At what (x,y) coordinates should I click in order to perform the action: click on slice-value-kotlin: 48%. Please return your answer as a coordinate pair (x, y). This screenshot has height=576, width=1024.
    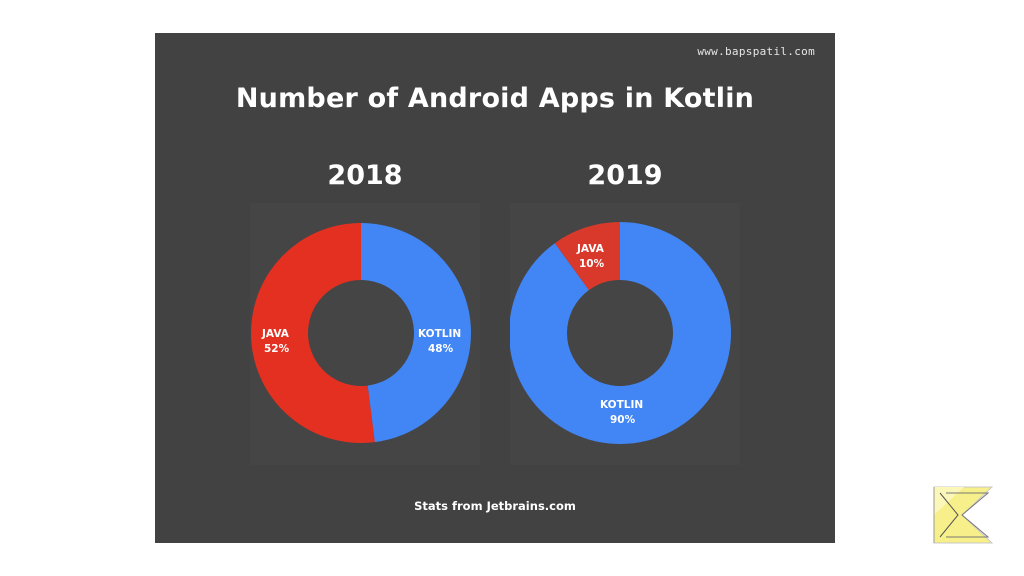
    Looking at the image, I should click on (441, 349).